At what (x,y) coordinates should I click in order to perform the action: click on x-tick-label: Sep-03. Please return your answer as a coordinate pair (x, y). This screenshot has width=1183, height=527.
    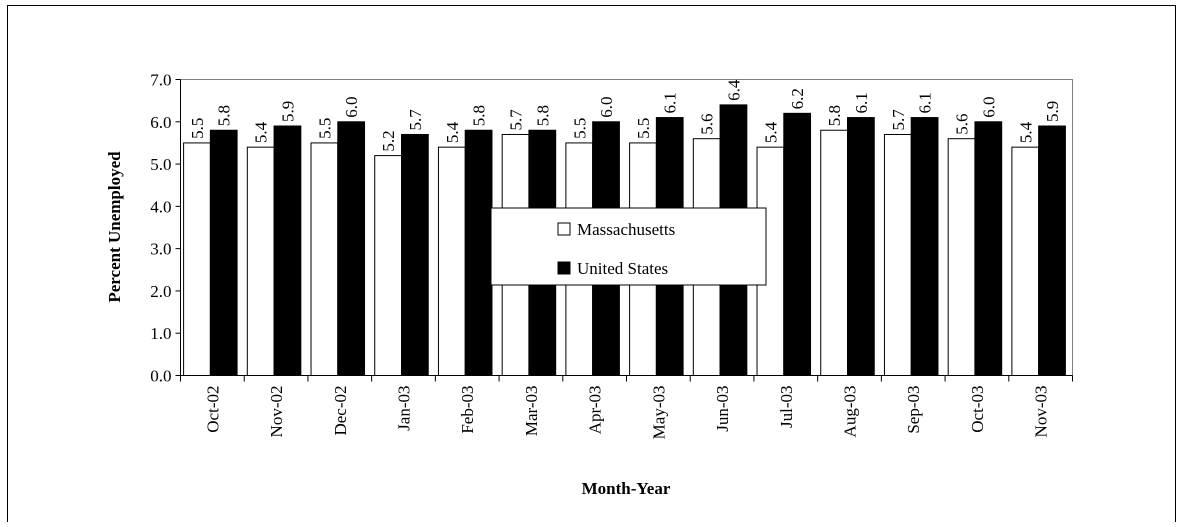
    Looking at the image, I should click on (913, 410).